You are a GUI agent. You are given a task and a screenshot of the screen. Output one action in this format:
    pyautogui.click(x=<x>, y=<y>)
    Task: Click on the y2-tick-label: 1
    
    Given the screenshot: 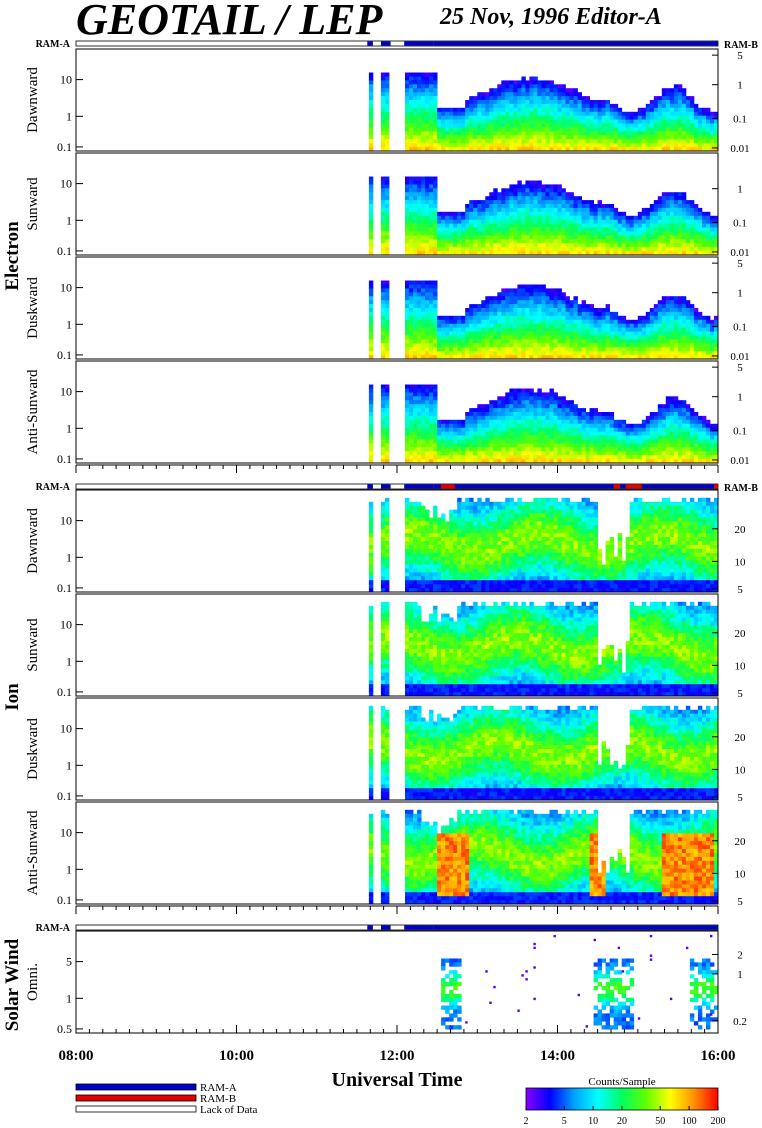 What is the action you would take?
    pyautogui.click(x=740, y=294)
    